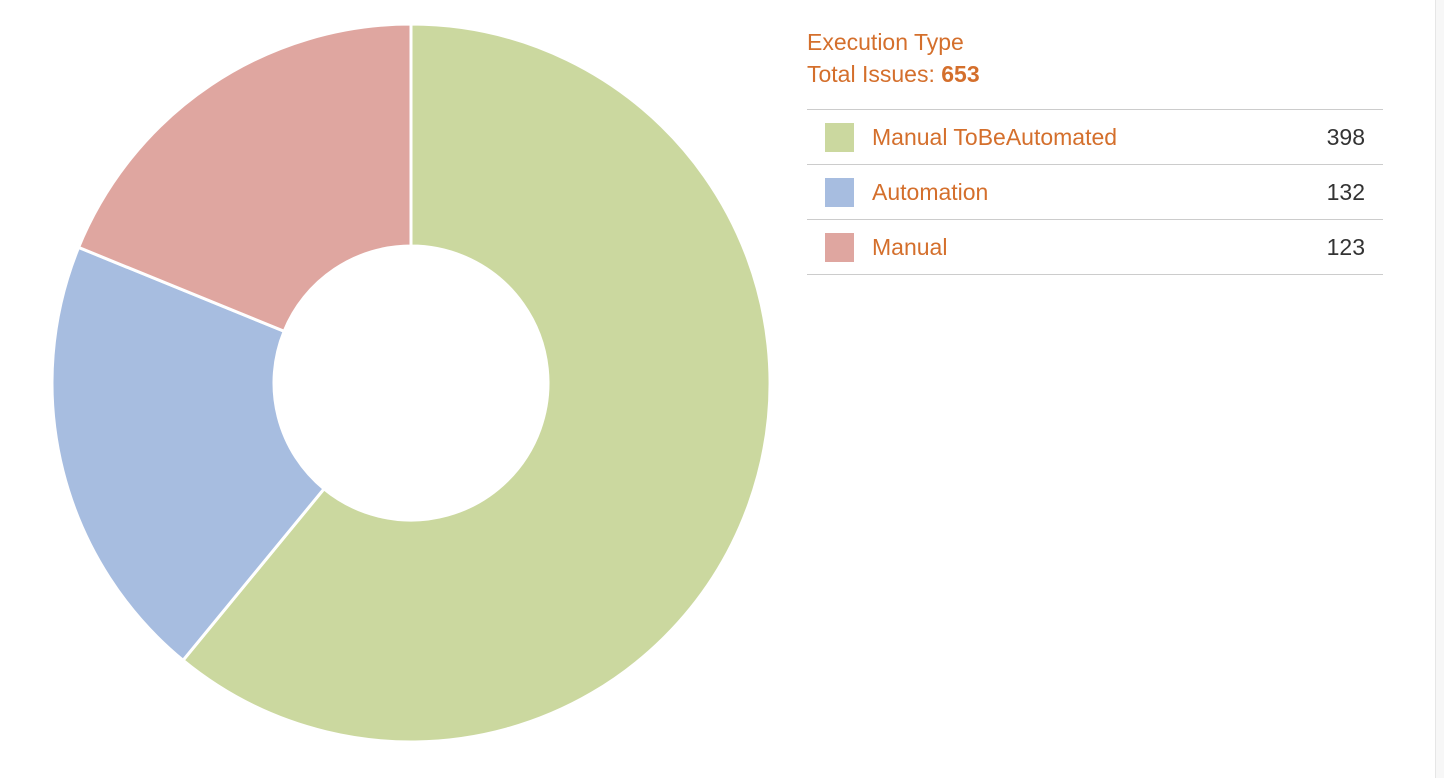  Describe the element at coordinates (1439, 389) in the screenshot. I see `scrollbar-track` at that location.